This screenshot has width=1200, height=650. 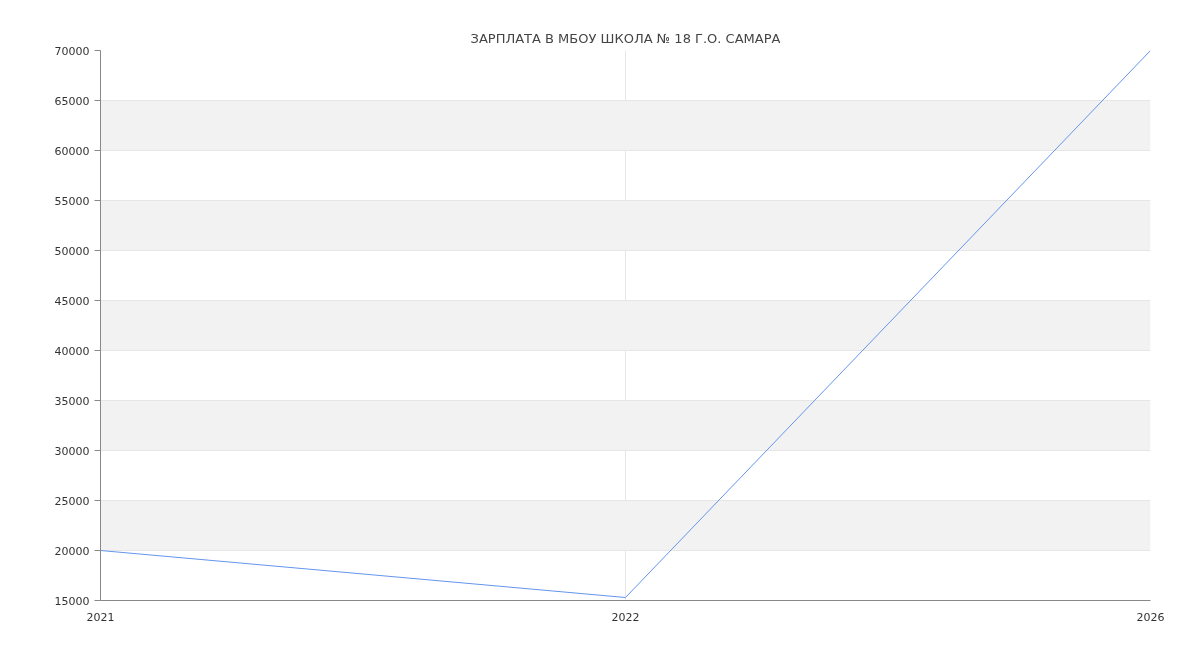 I want to click on y-tick-label: 25000, so click(x=72, y=501).